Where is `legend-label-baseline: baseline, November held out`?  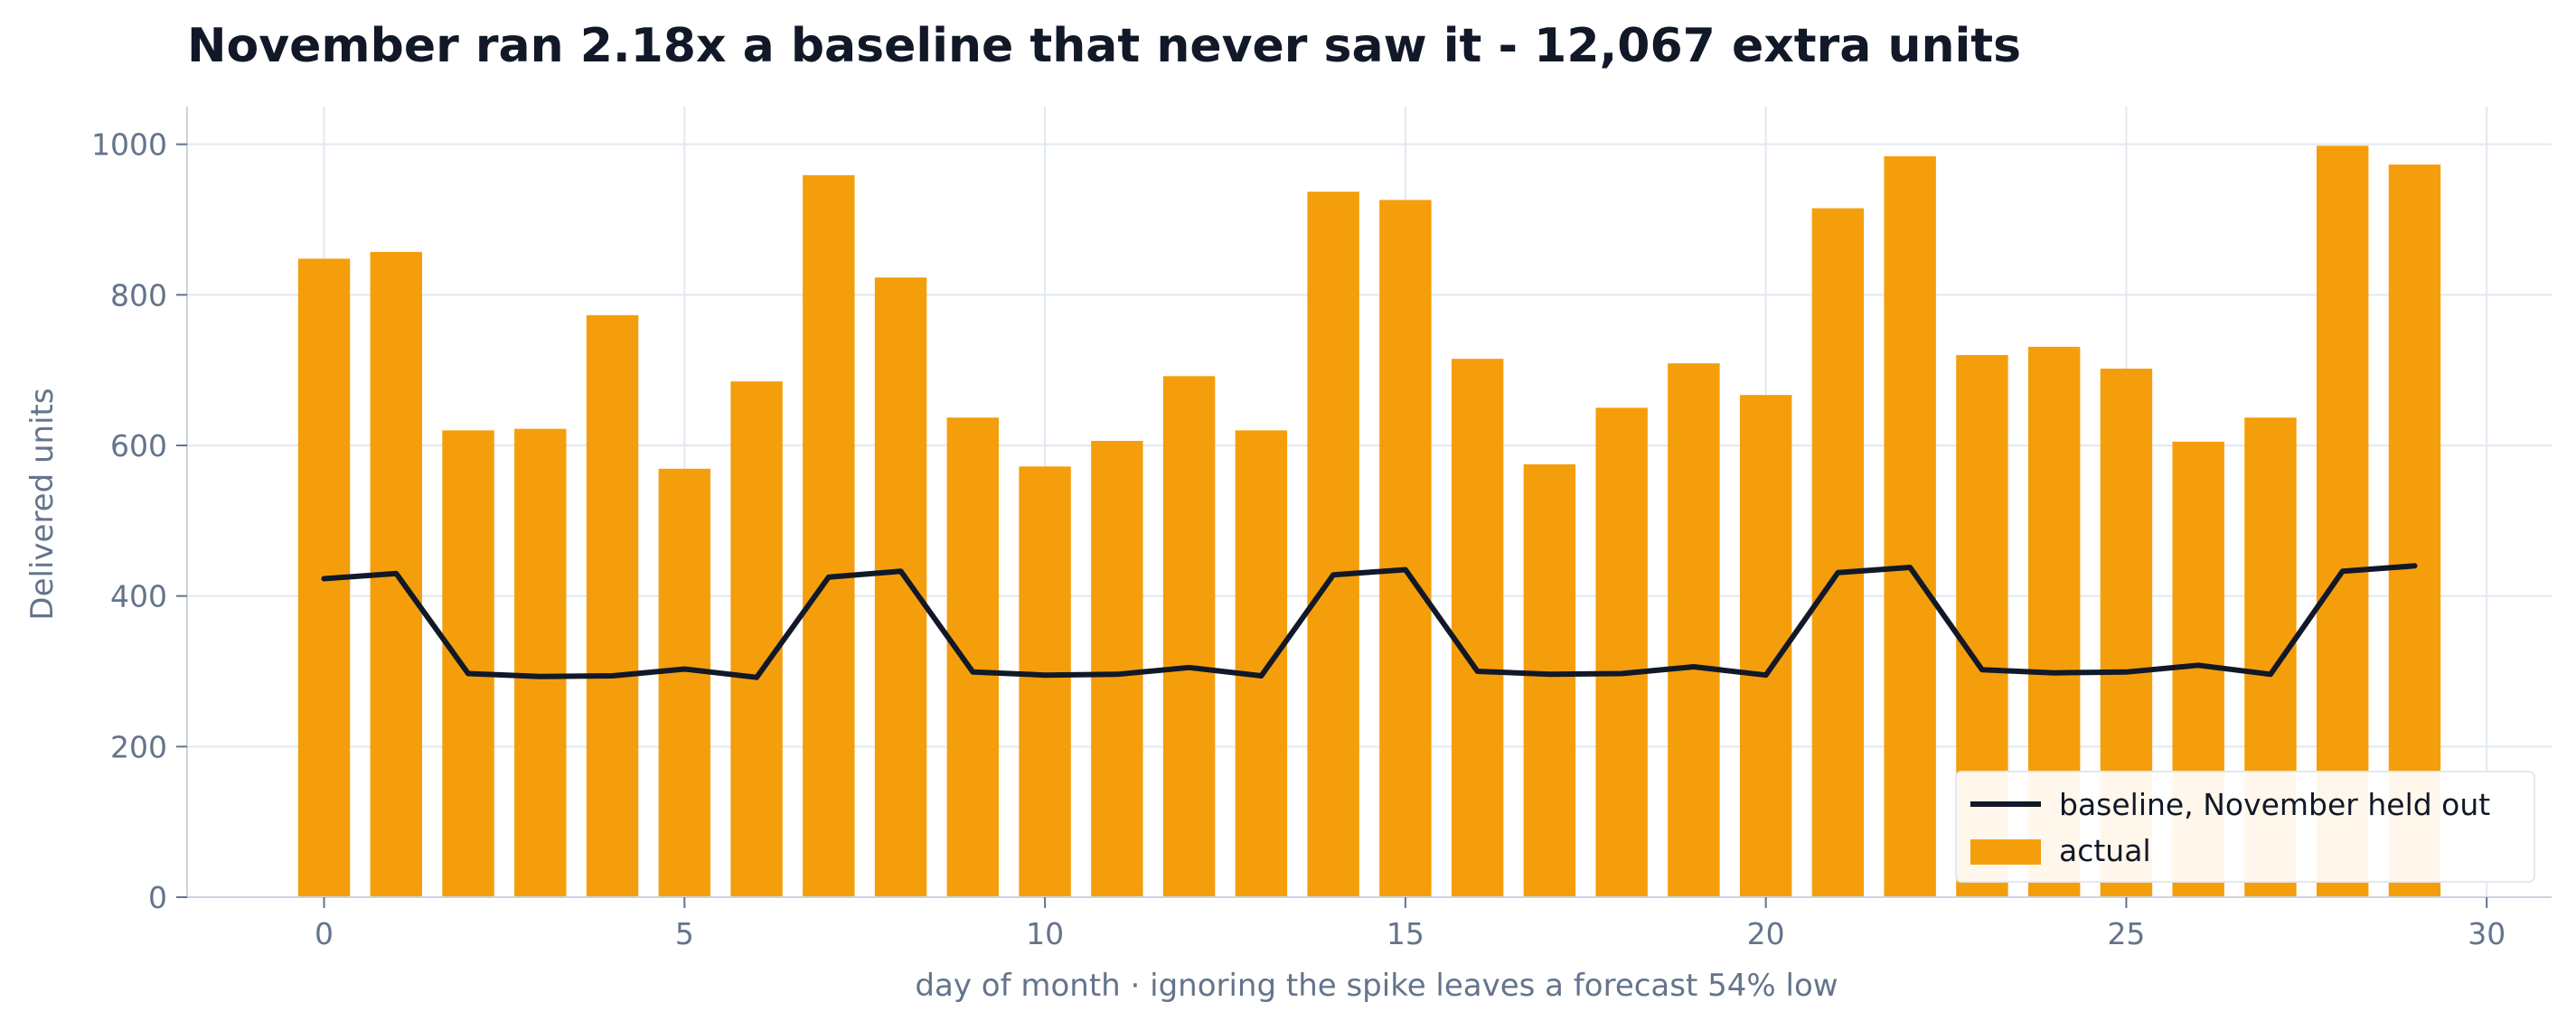
legend-label-baseline: baseline, November held out is located at coordinates (2275, 804).